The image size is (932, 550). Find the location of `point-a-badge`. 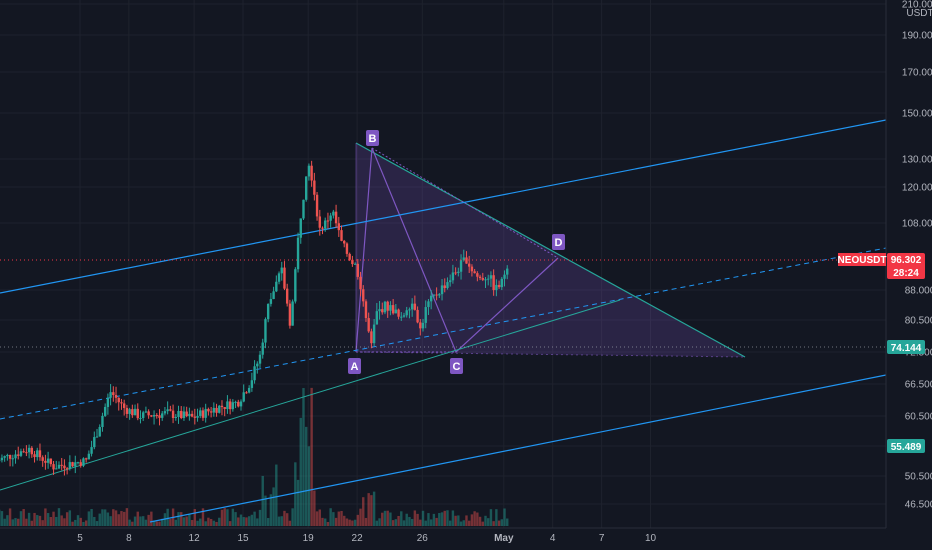

point-a-badge is located at coordinates (354, 366).